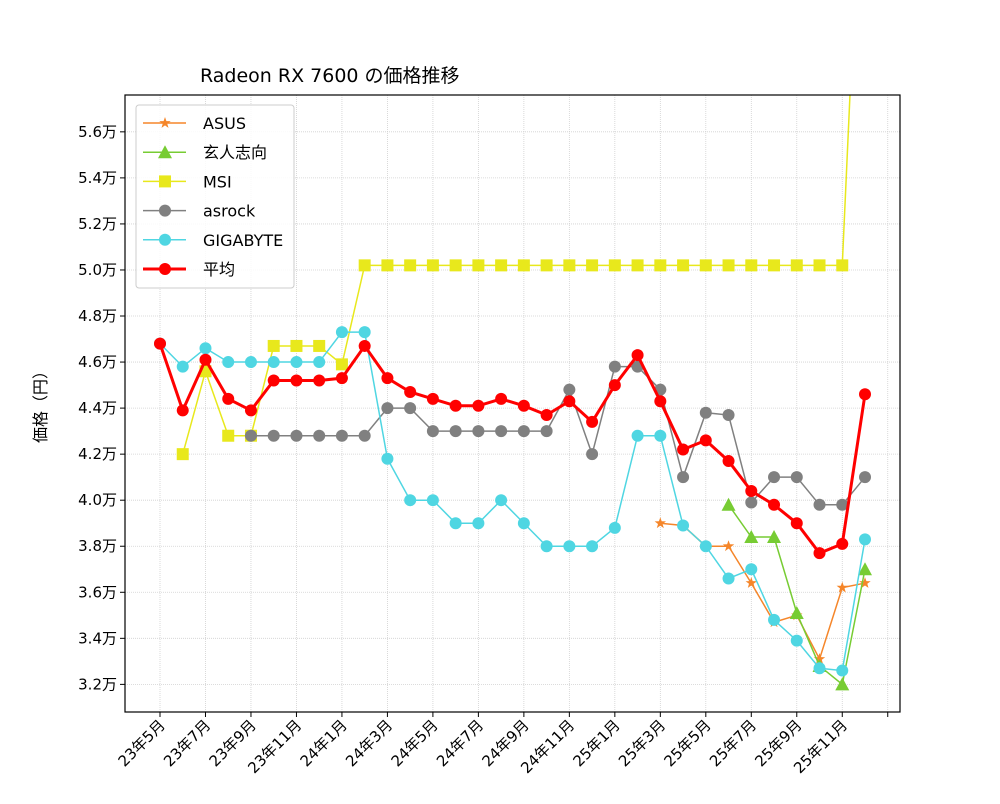 This screenshot has width=1000, height=804. Describe the element at coordinates (142, 743) in the screenshot. I see `x-tick-label: 23年5月` at that location.